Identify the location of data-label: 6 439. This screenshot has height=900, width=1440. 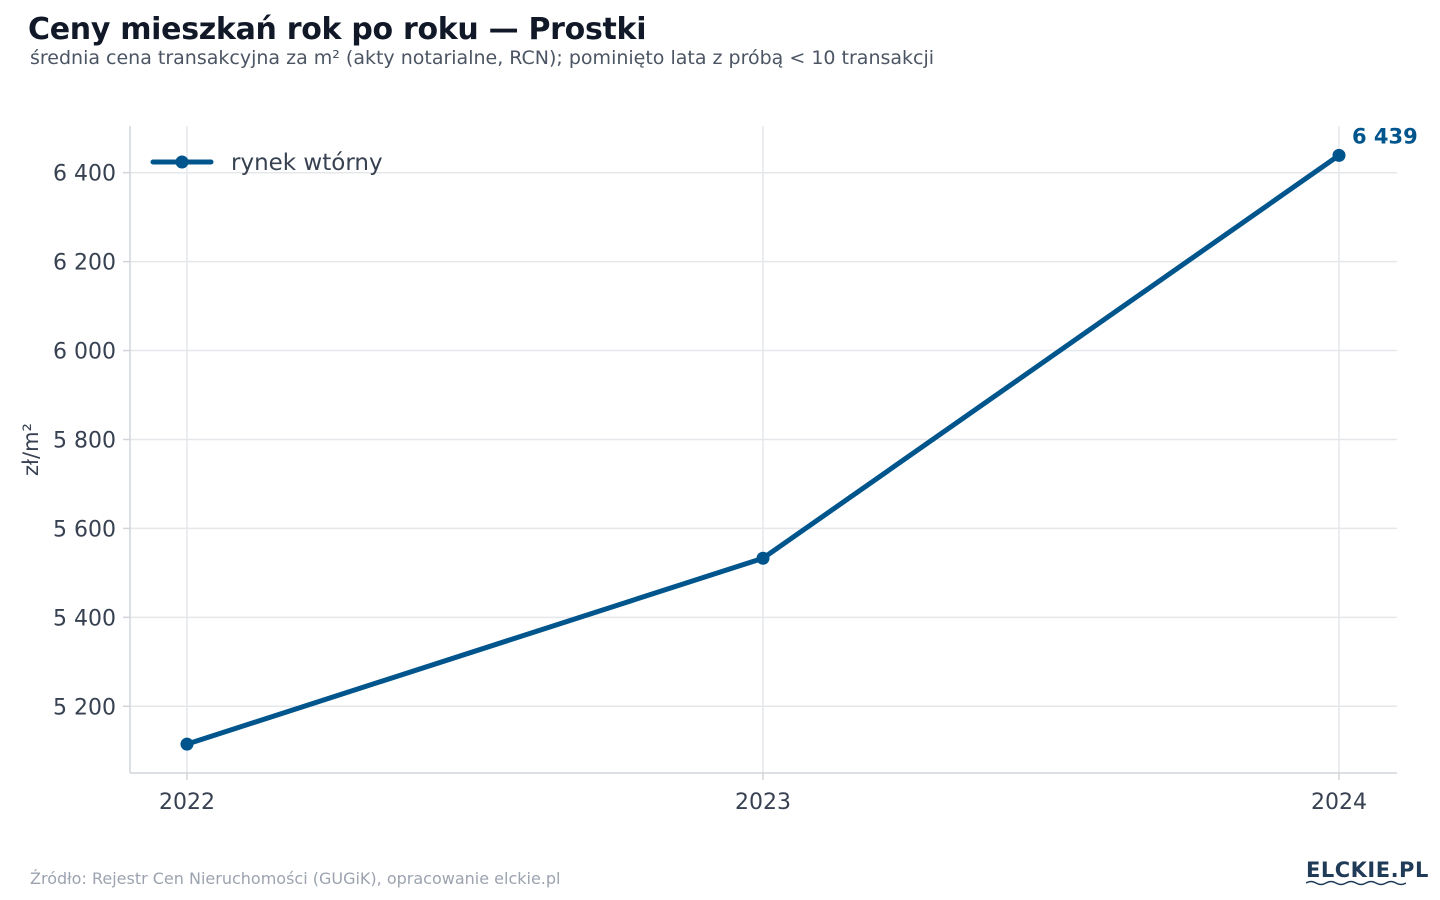
(1385, 136).